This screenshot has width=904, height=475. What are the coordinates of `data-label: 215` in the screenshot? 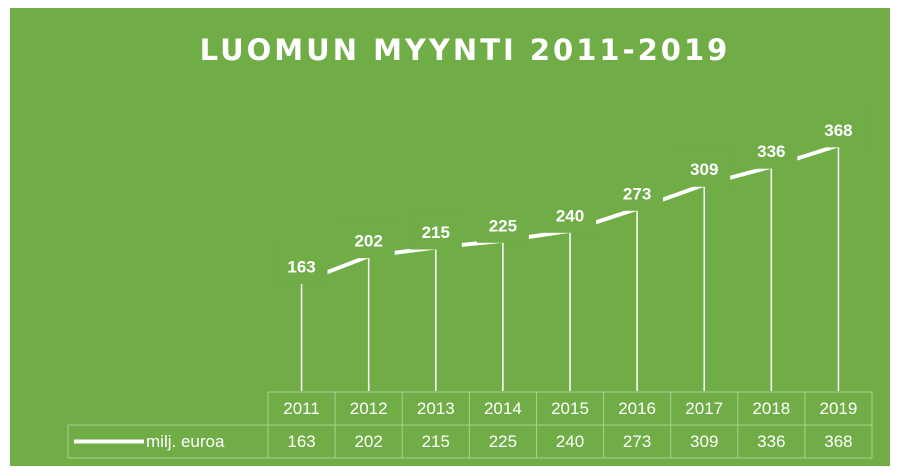 It's located at (436, 232).